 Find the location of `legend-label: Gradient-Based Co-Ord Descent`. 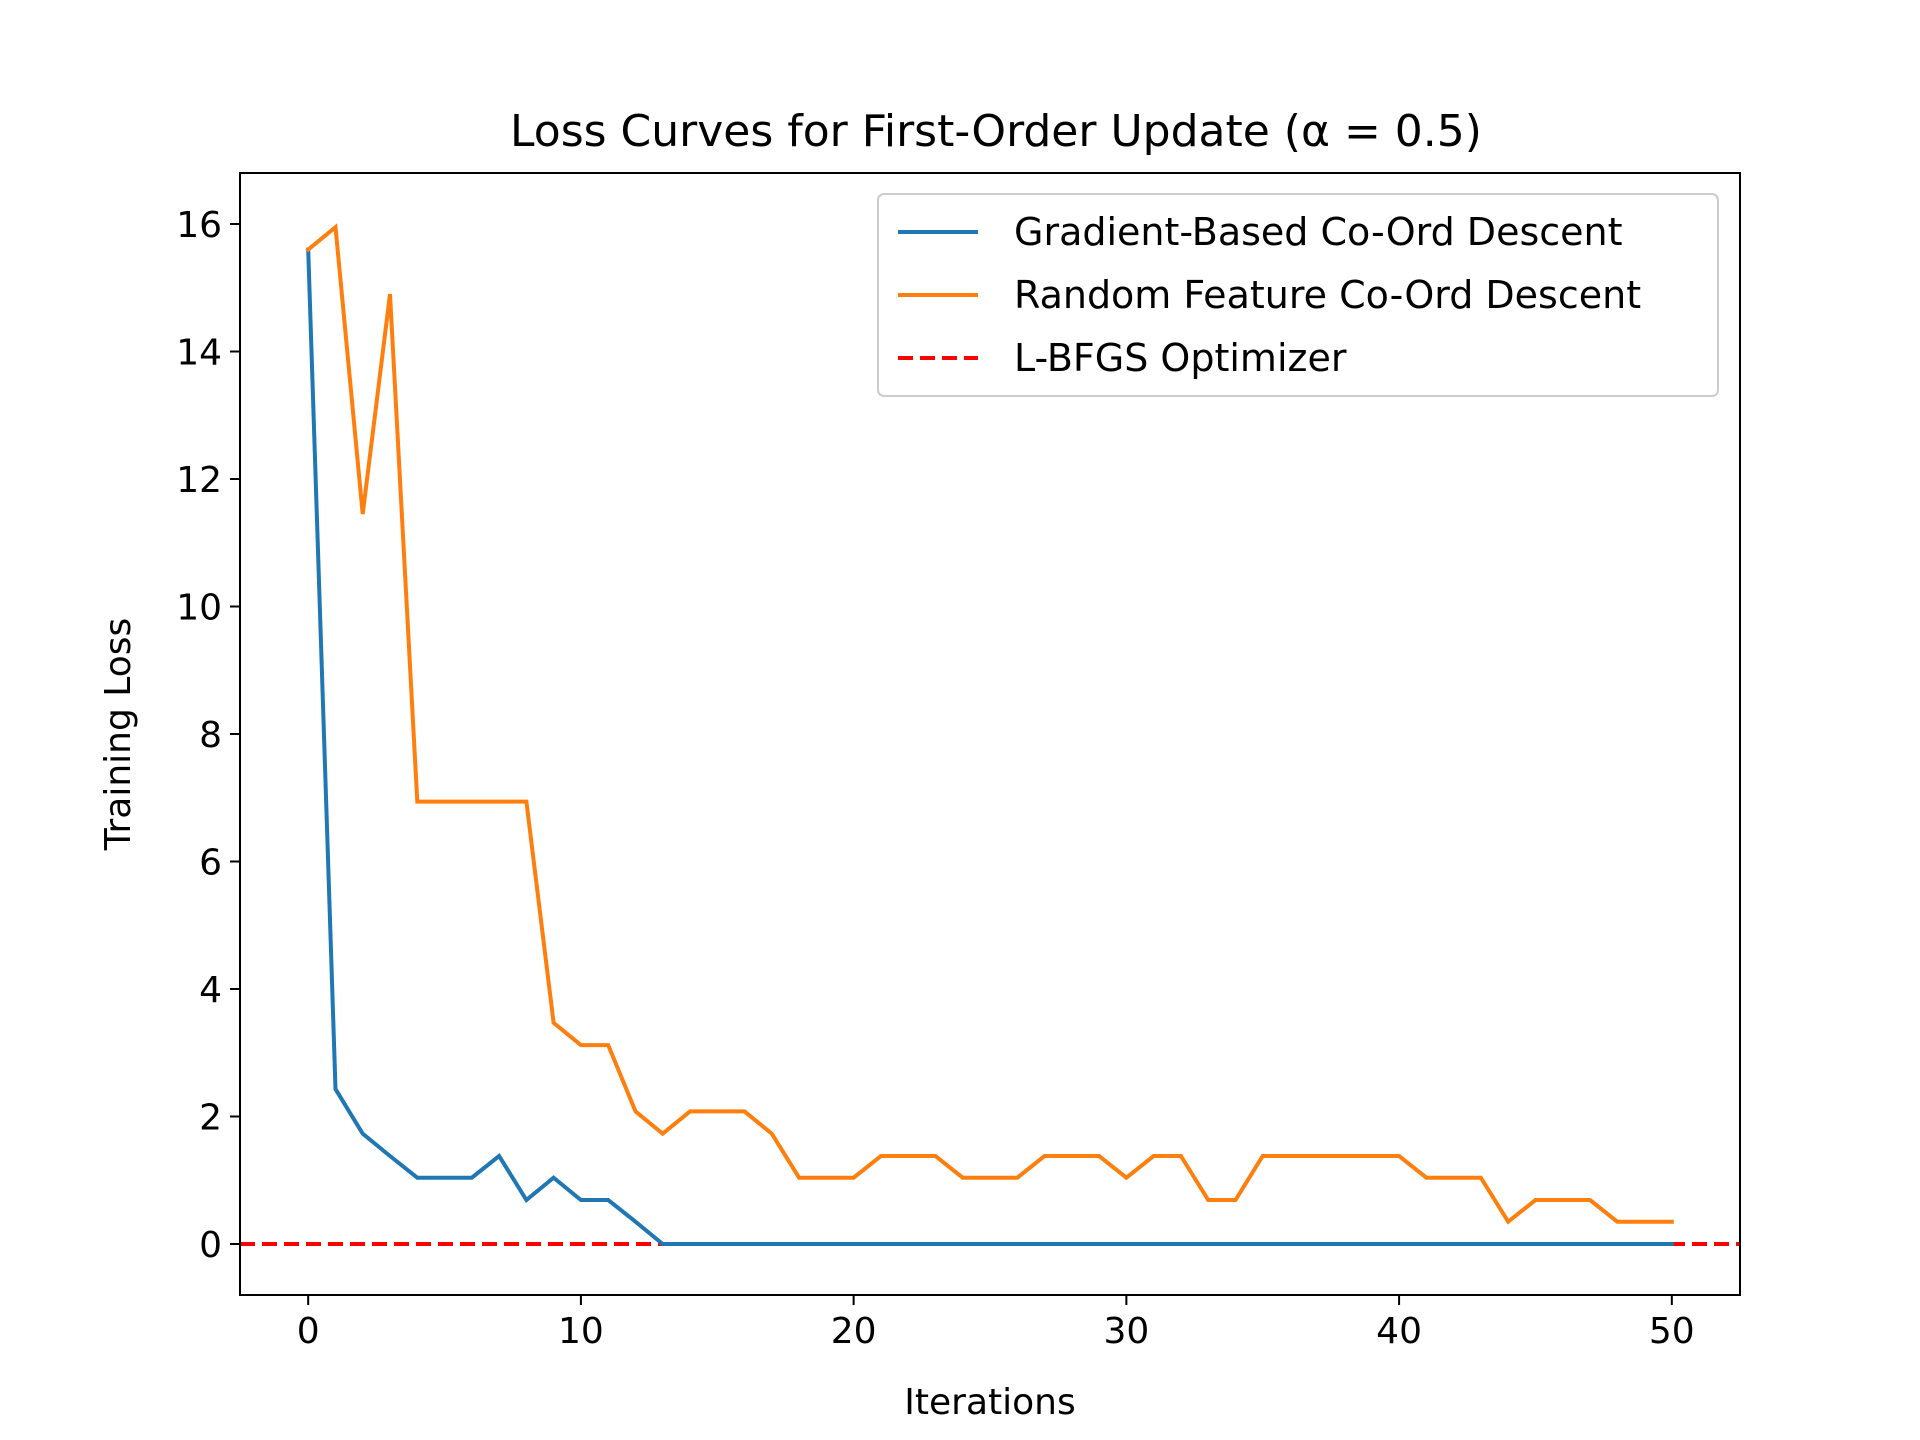

legend-label: Gradient-Based Co-Ord Descent is located at coordinates (1318, 232).